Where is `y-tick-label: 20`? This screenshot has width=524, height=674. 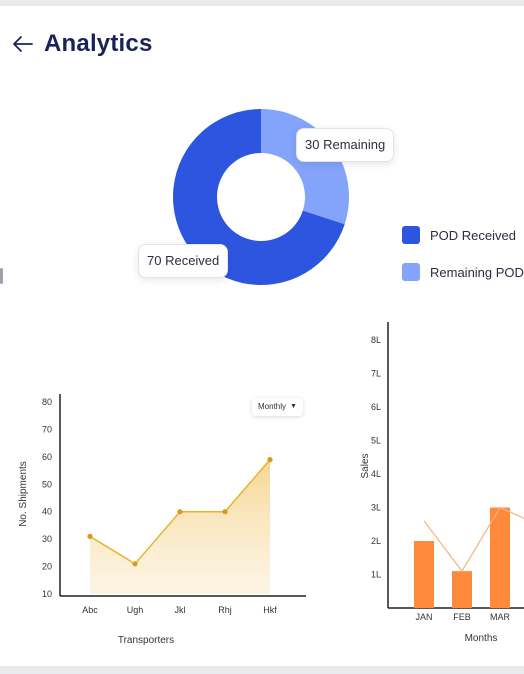
y-tick-label: 20 is located at coordinates (47, 567).